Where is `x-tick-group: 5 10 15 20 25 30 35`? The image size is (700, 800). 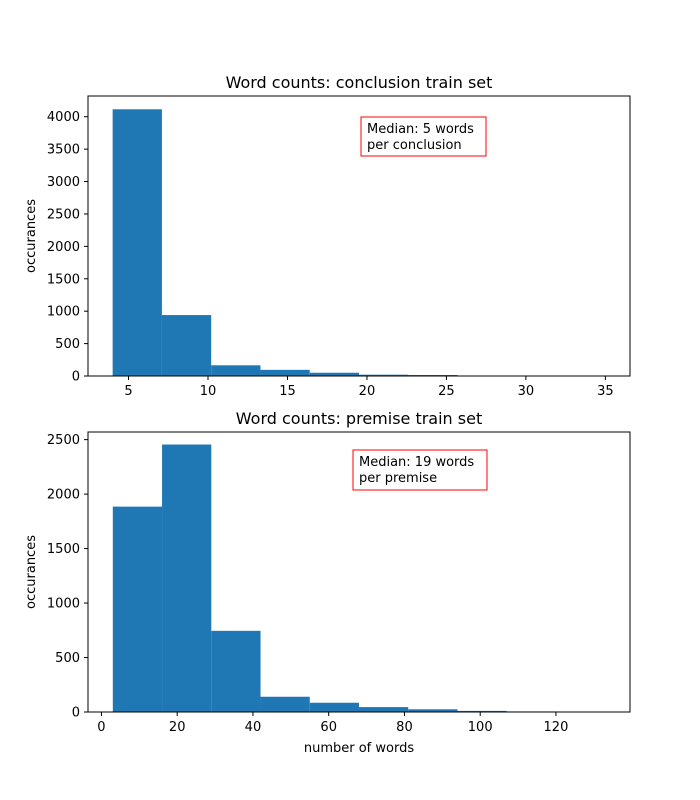 x-tick-group: 5 10 15 20 25 30 35 is located at coordinates (369, 387).